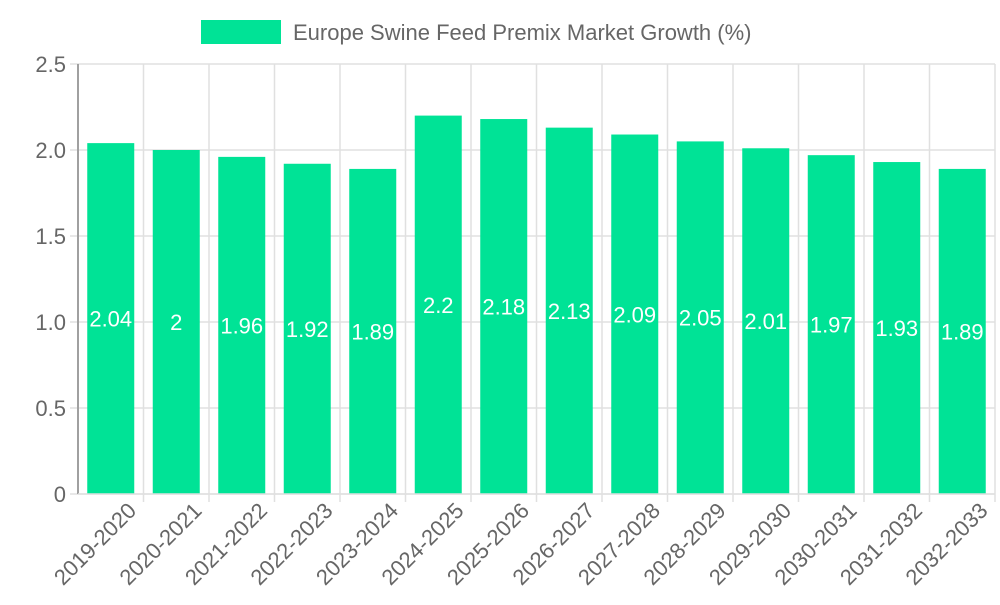 This screenshot has width=1000, height=605. Describe the element at coordinates (50, 150) in the screenshot. I see `y-tick-label: 2.0` at that location.